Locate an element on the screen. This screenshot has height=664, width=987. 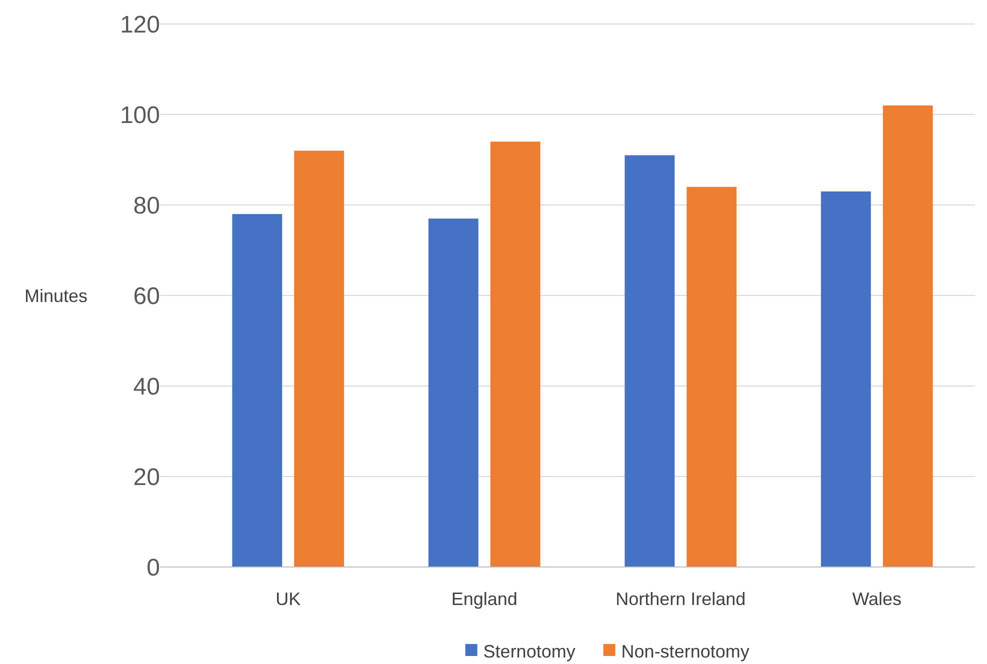
y-tick-label: 60 is located at coordinates (146, 296).